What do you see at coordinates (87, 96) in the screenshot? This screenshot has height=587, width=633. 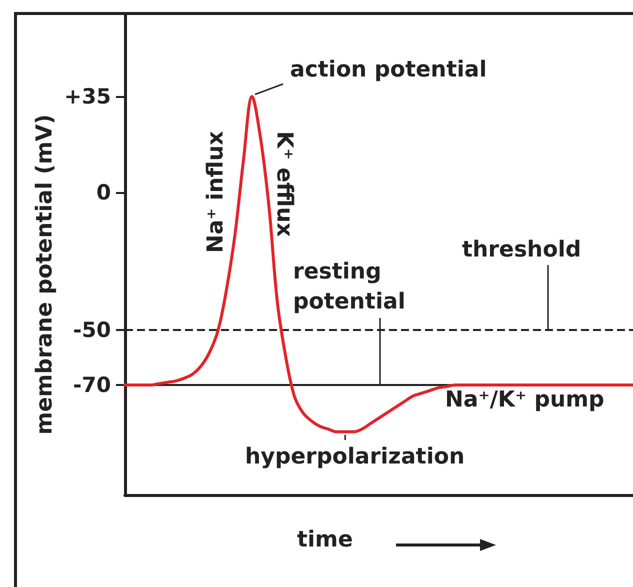 I see `y-tick-label: +35` at bounding box center [87, 96].